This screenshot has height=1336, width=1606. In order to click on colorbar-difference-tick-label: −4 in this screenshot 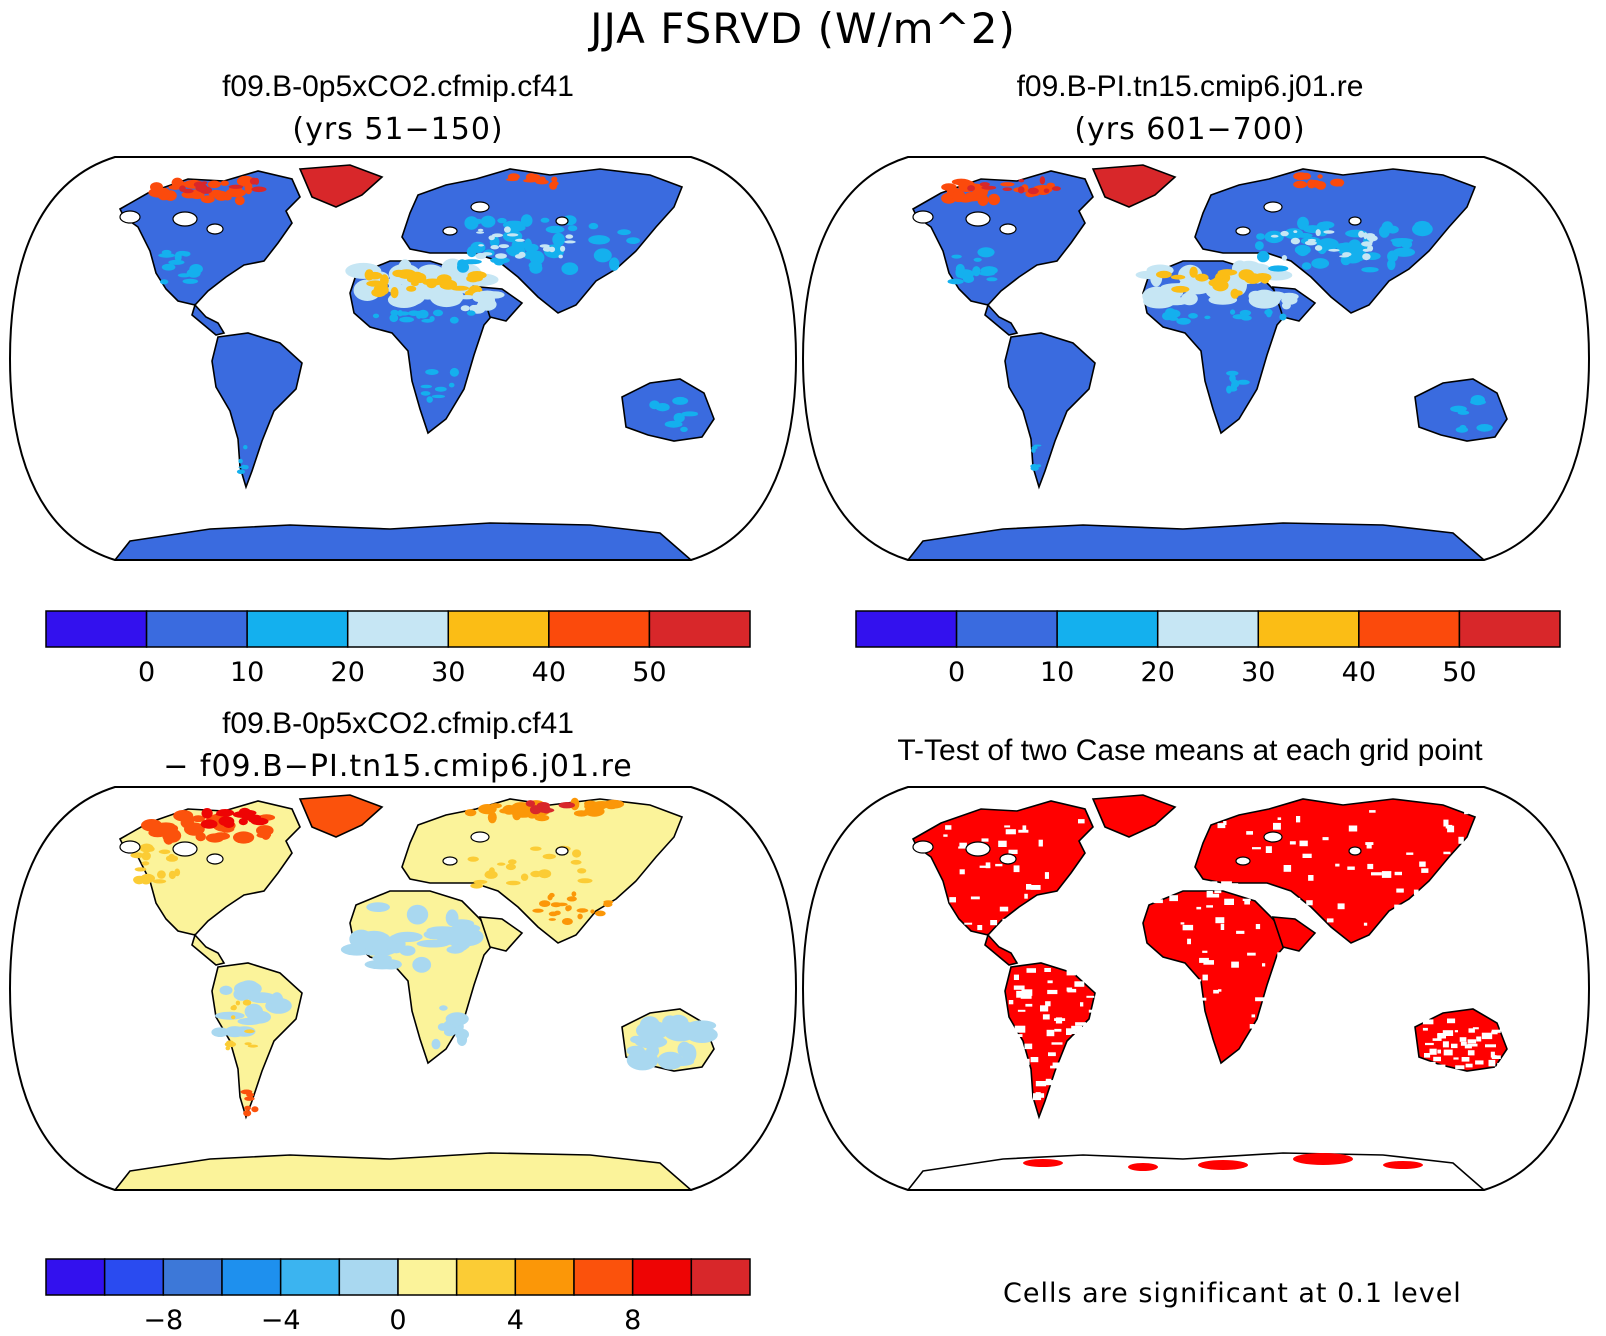, I will do `click(280, 1320)`.